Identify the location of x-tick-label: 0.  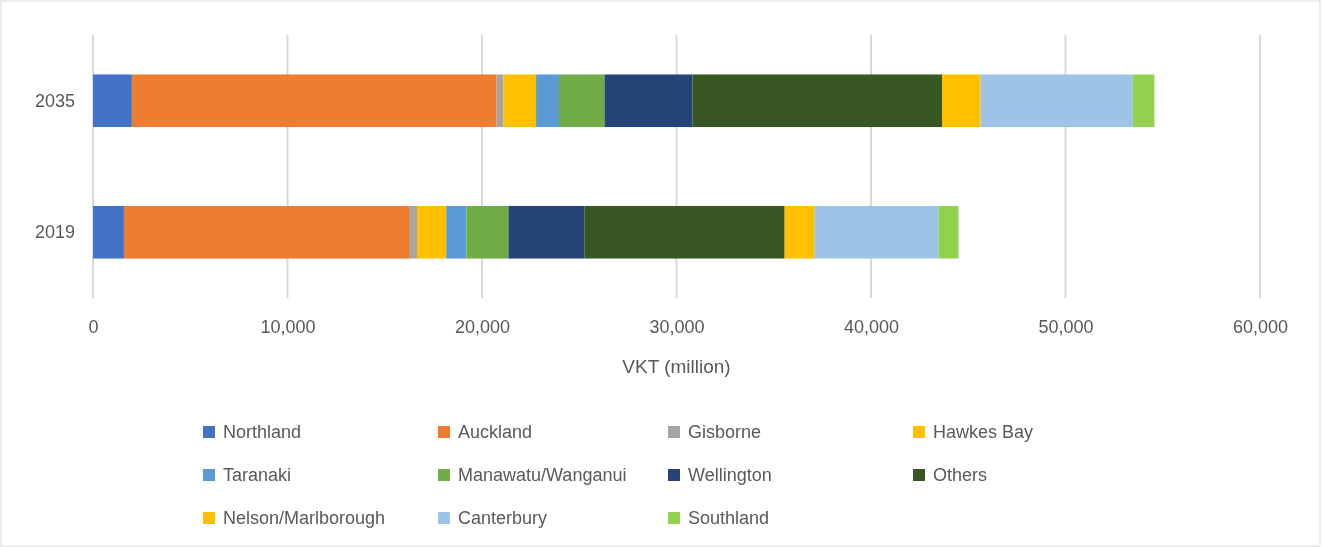
(93, 326).